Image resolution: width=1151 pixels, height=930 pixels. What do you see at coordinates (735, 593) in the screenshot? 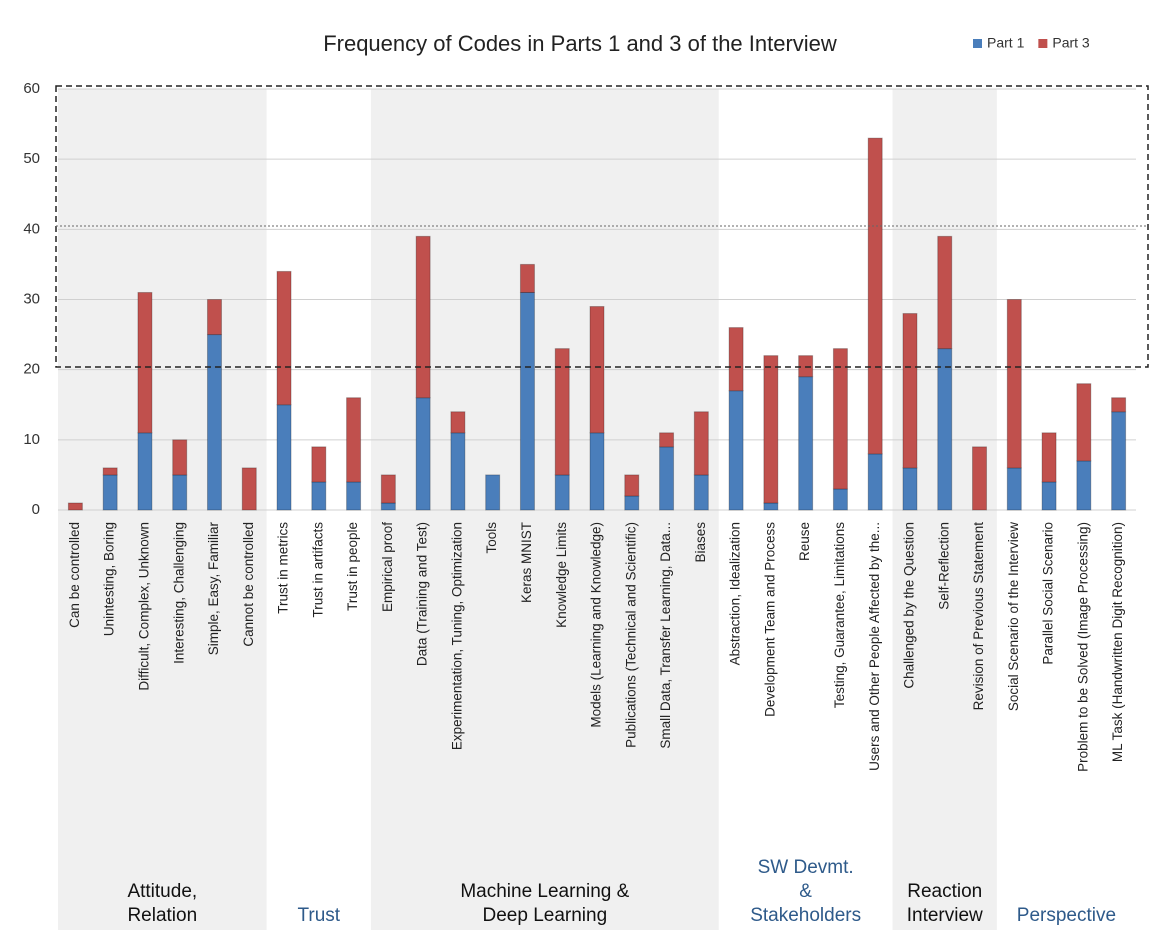
I see `x-tick-label: Abstraction, Idealization` at bounding box center [735, 593].